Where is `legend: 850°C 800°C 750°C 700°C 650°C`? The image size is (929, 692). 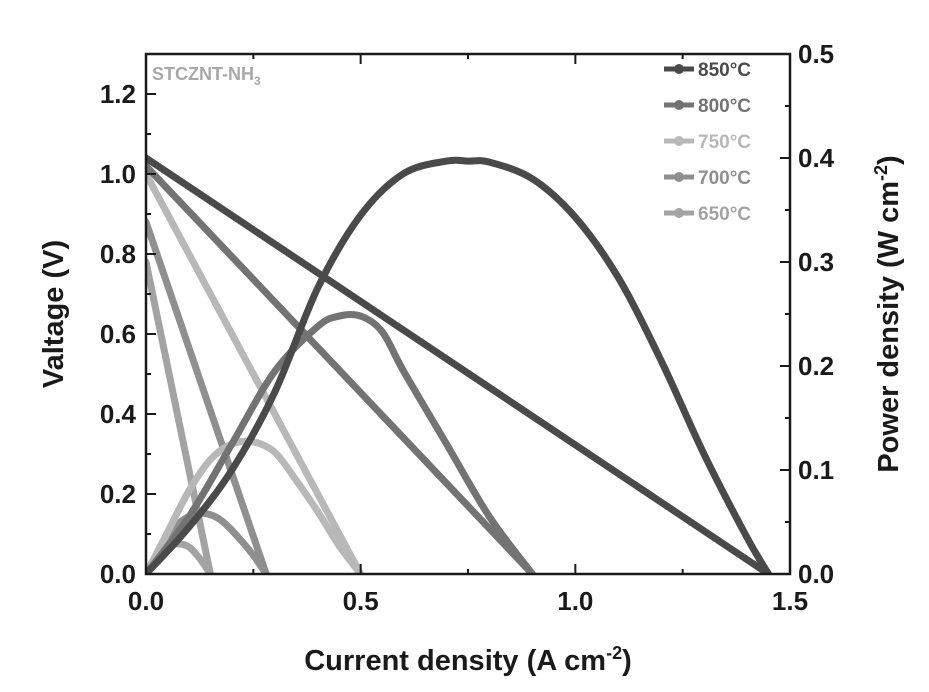 legend: 850°C 800°C 750°C 700°C 650°C is located at coordinates (707, 142).